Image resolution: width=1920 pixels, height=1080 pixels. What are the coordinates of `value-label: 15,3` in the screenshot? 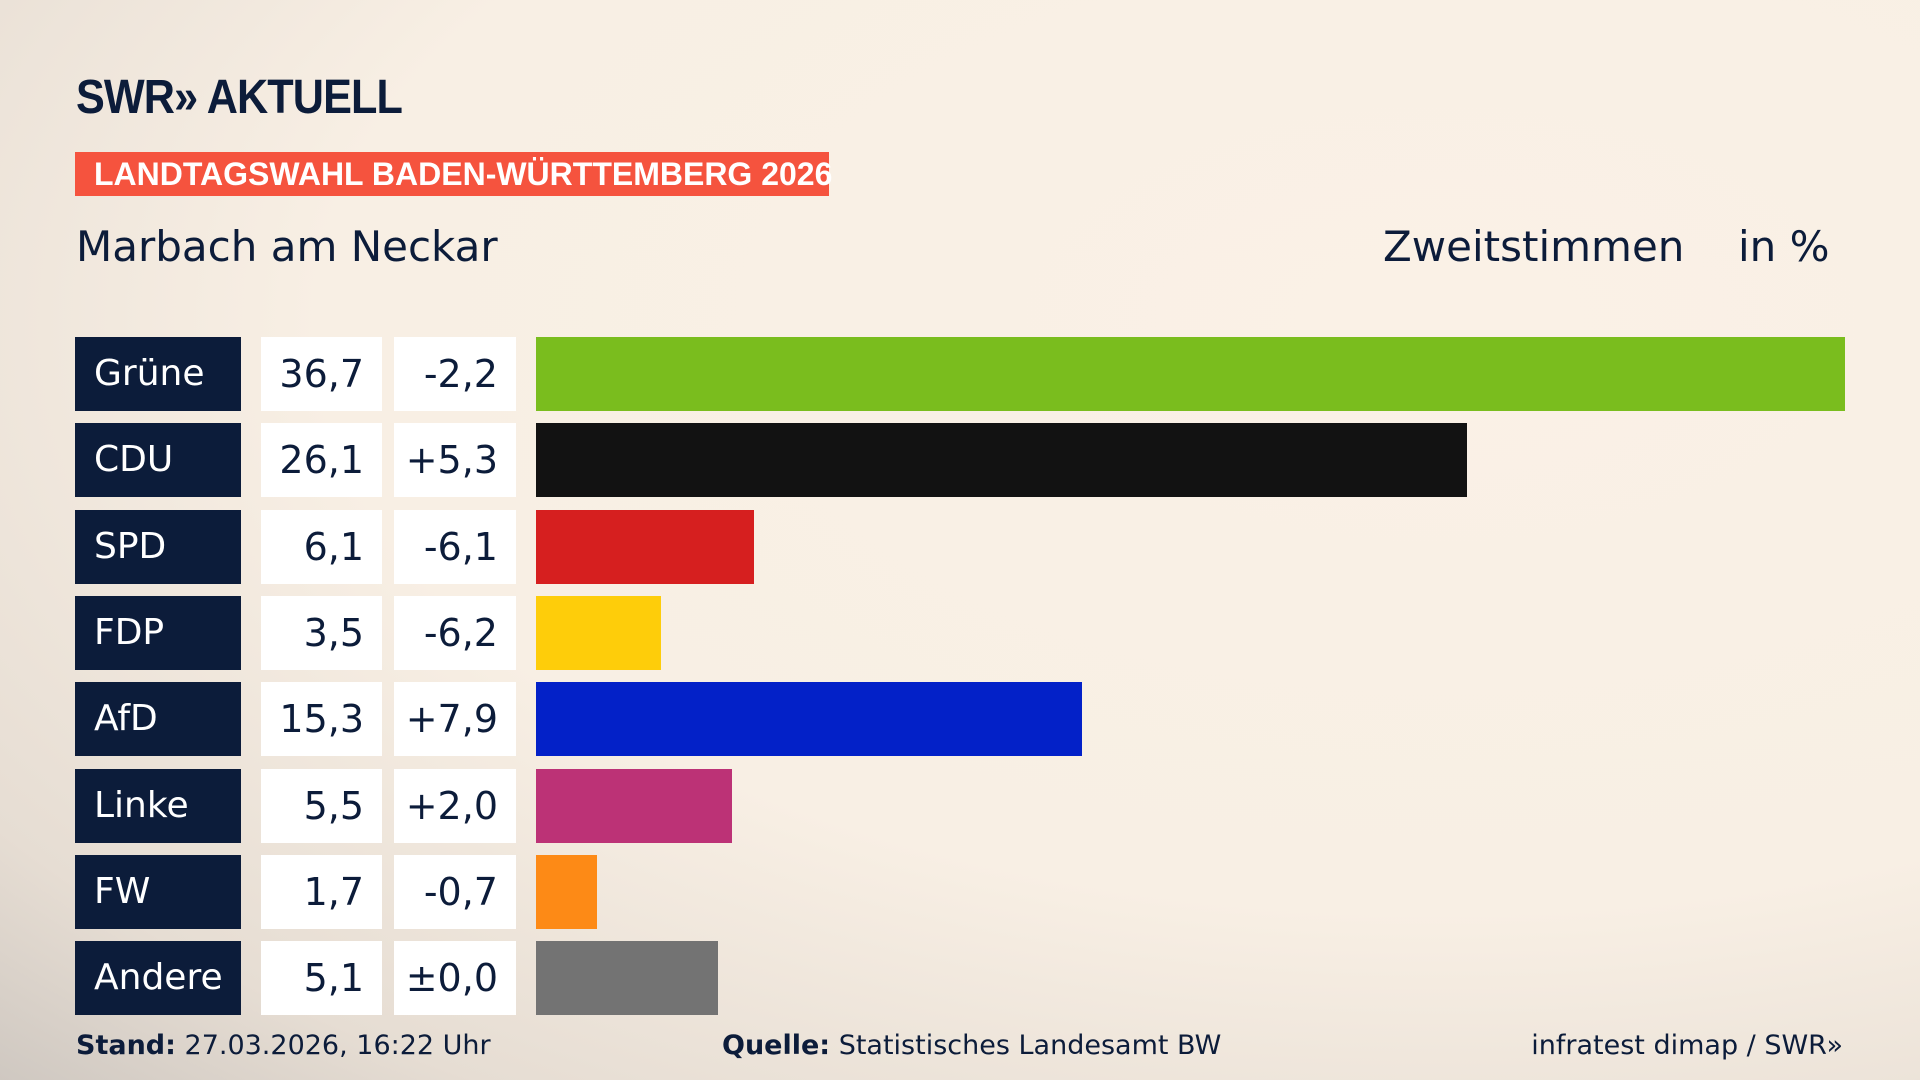 It's located at (321, 719).